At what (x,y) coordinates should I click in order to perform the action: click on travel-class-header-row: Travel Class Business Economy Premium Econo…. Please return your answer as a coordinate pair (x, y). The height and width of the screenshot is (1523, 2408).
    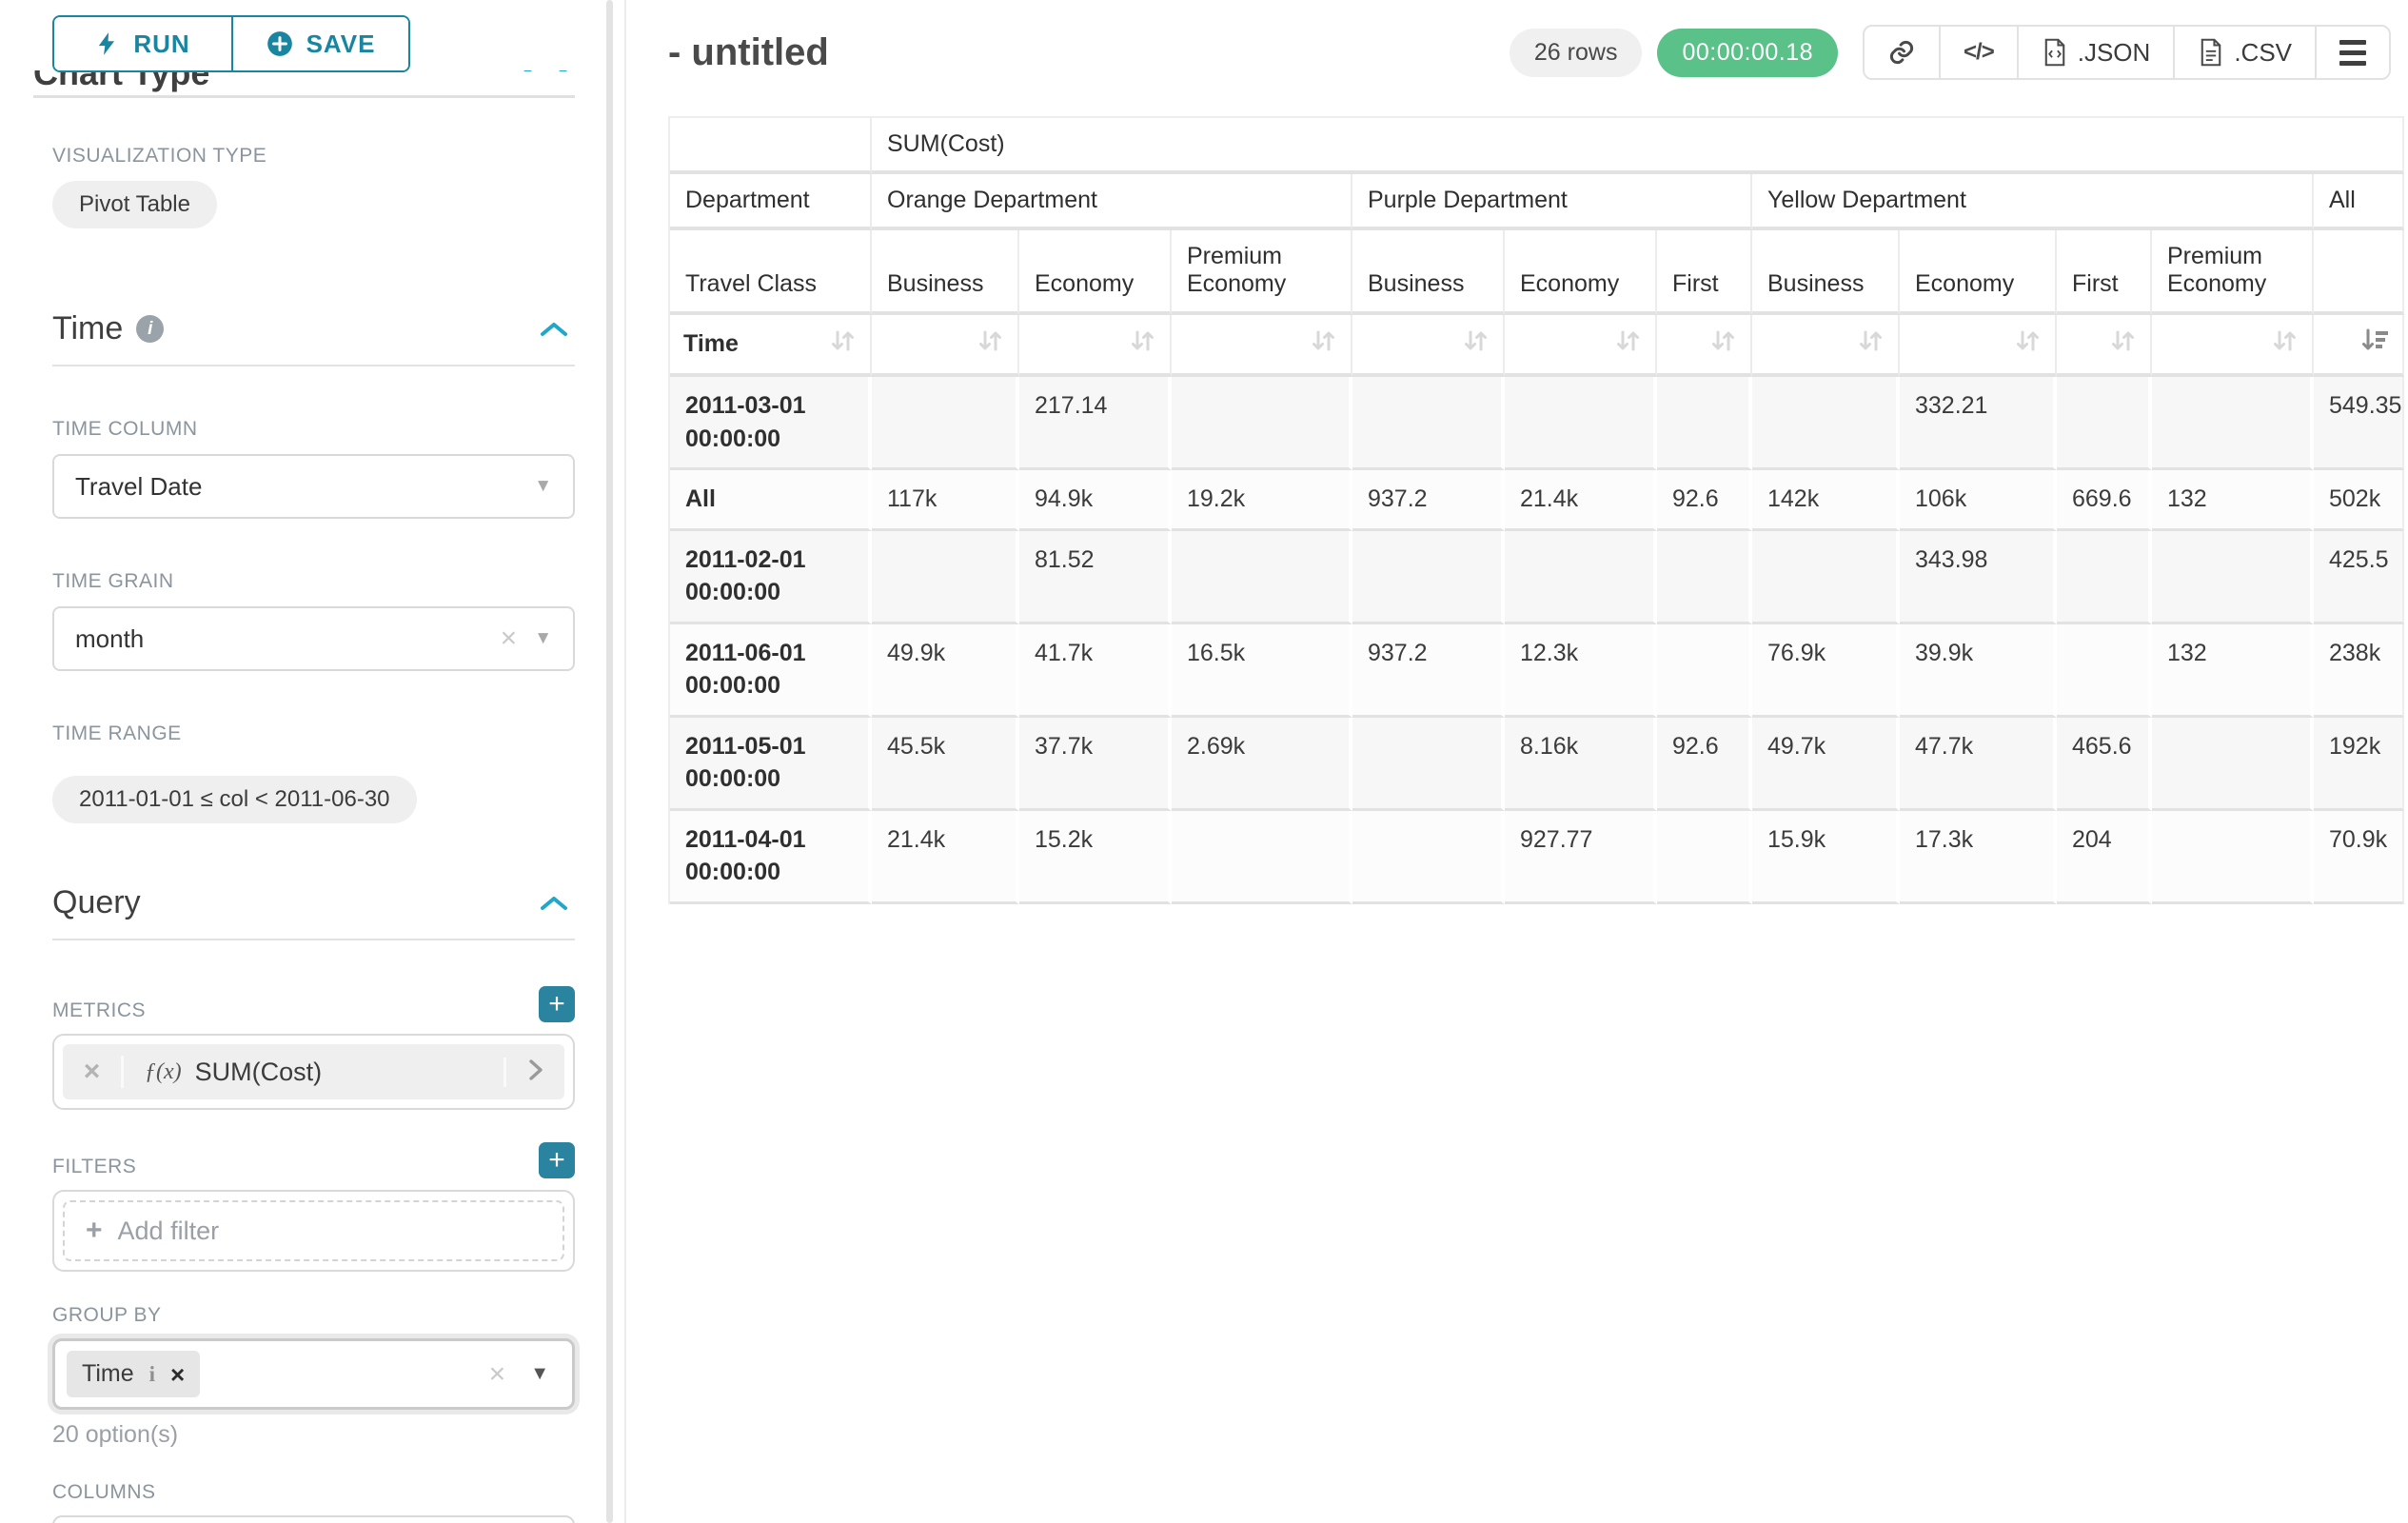
    Looking at the image, I should click on (1537, 273).